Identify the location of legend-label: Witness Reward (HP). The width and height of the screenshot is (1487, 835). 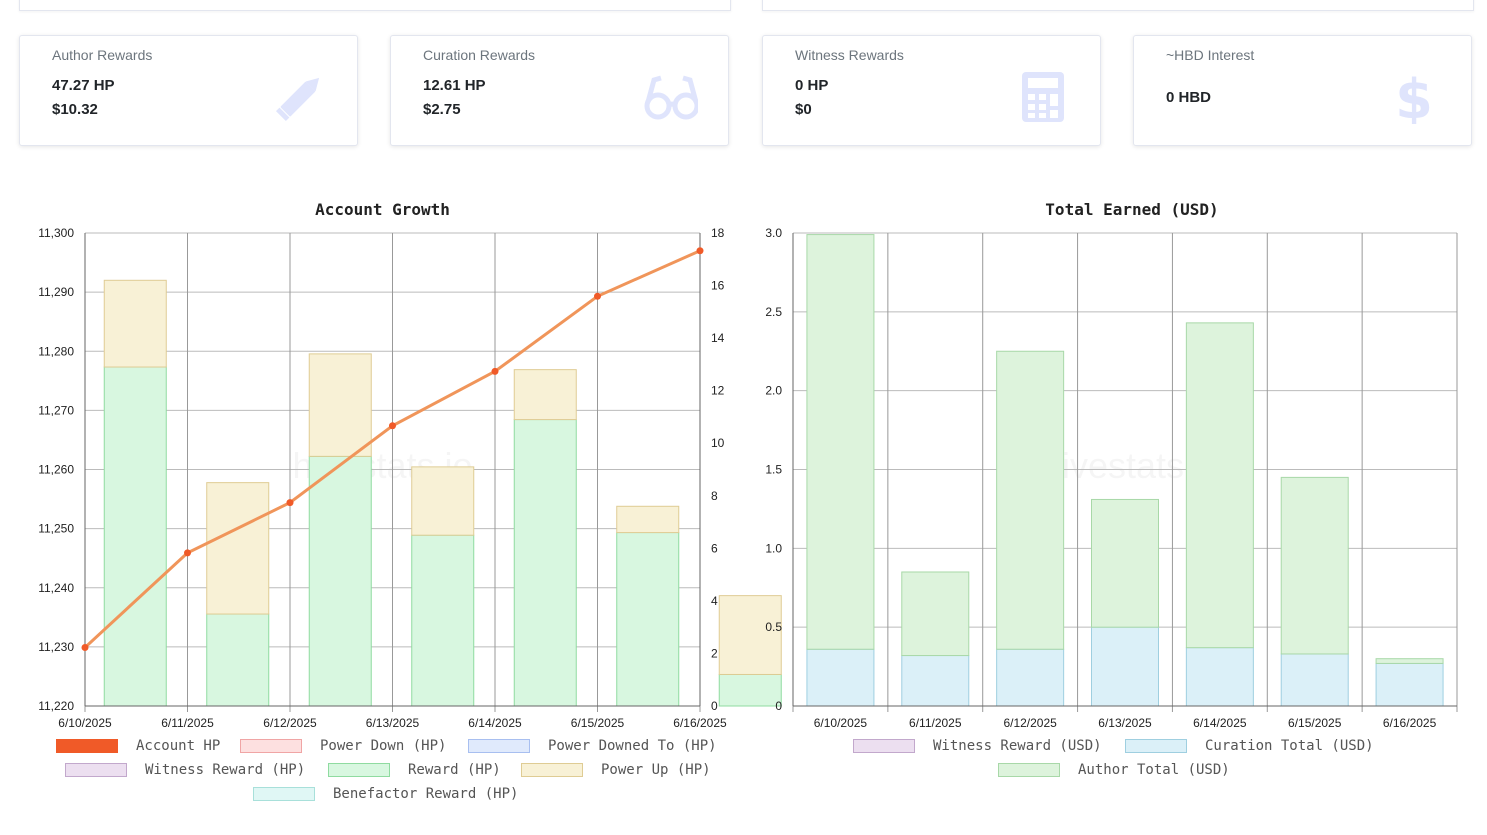
(225, 770).